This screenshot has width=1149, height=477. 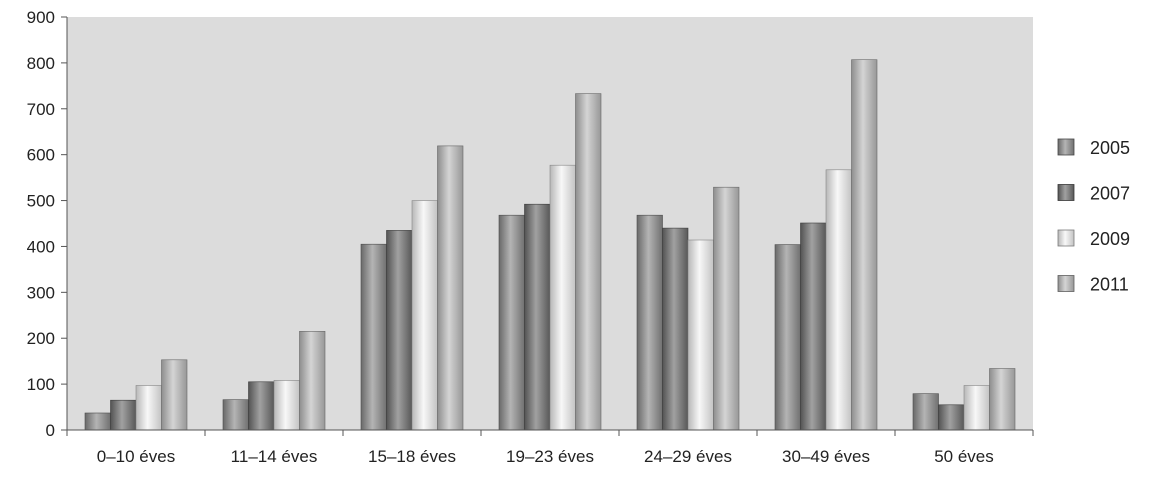 I want to click on y-tick-label: 300, so click(x=41, y=292).